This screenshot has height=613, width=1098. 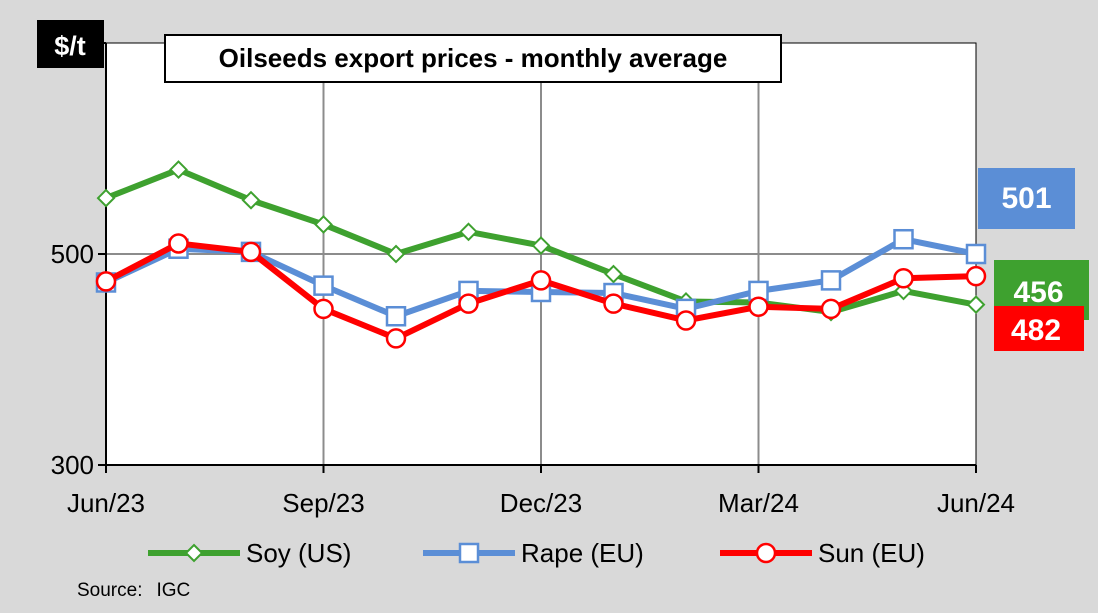 I want to click on legend-item-soy-us: Soy (US), so click(x=249, y=553).